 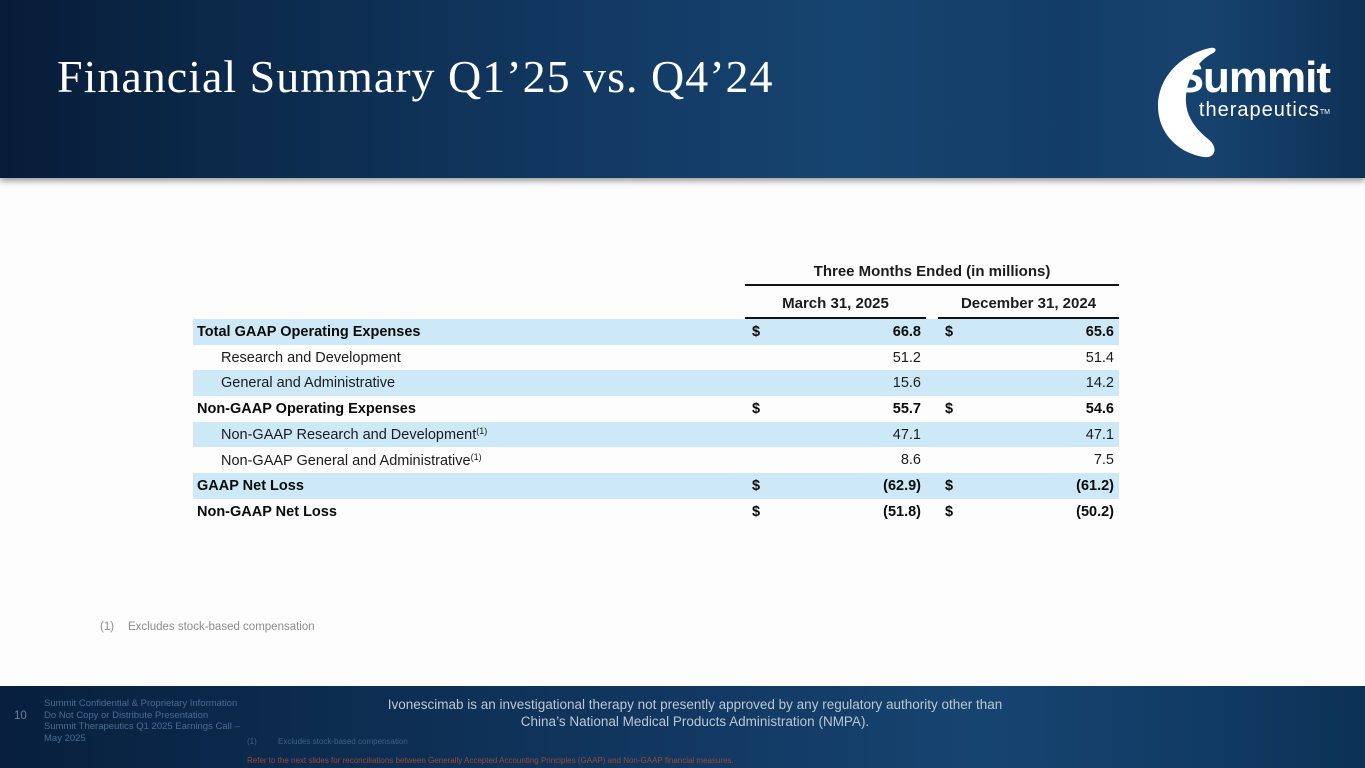 What do you see at coordinates (311, 357) in the screenshot?
I see `row-label: Research and Development` at bounding box center [311, 357].